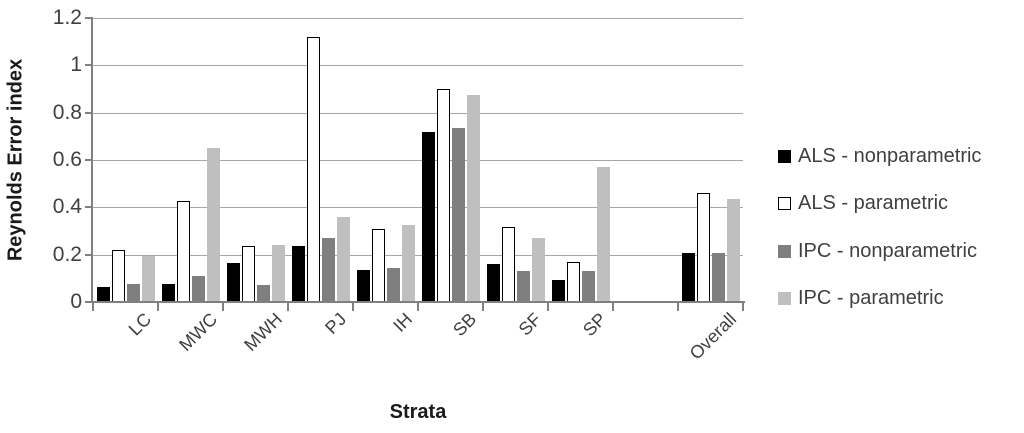 The width and height of the screenshot is (1024, 433). What do you see at coordinates (67, 159) in the screenshot?
I see `y-tick-label: 0.6` at bounding box center [67, 159].